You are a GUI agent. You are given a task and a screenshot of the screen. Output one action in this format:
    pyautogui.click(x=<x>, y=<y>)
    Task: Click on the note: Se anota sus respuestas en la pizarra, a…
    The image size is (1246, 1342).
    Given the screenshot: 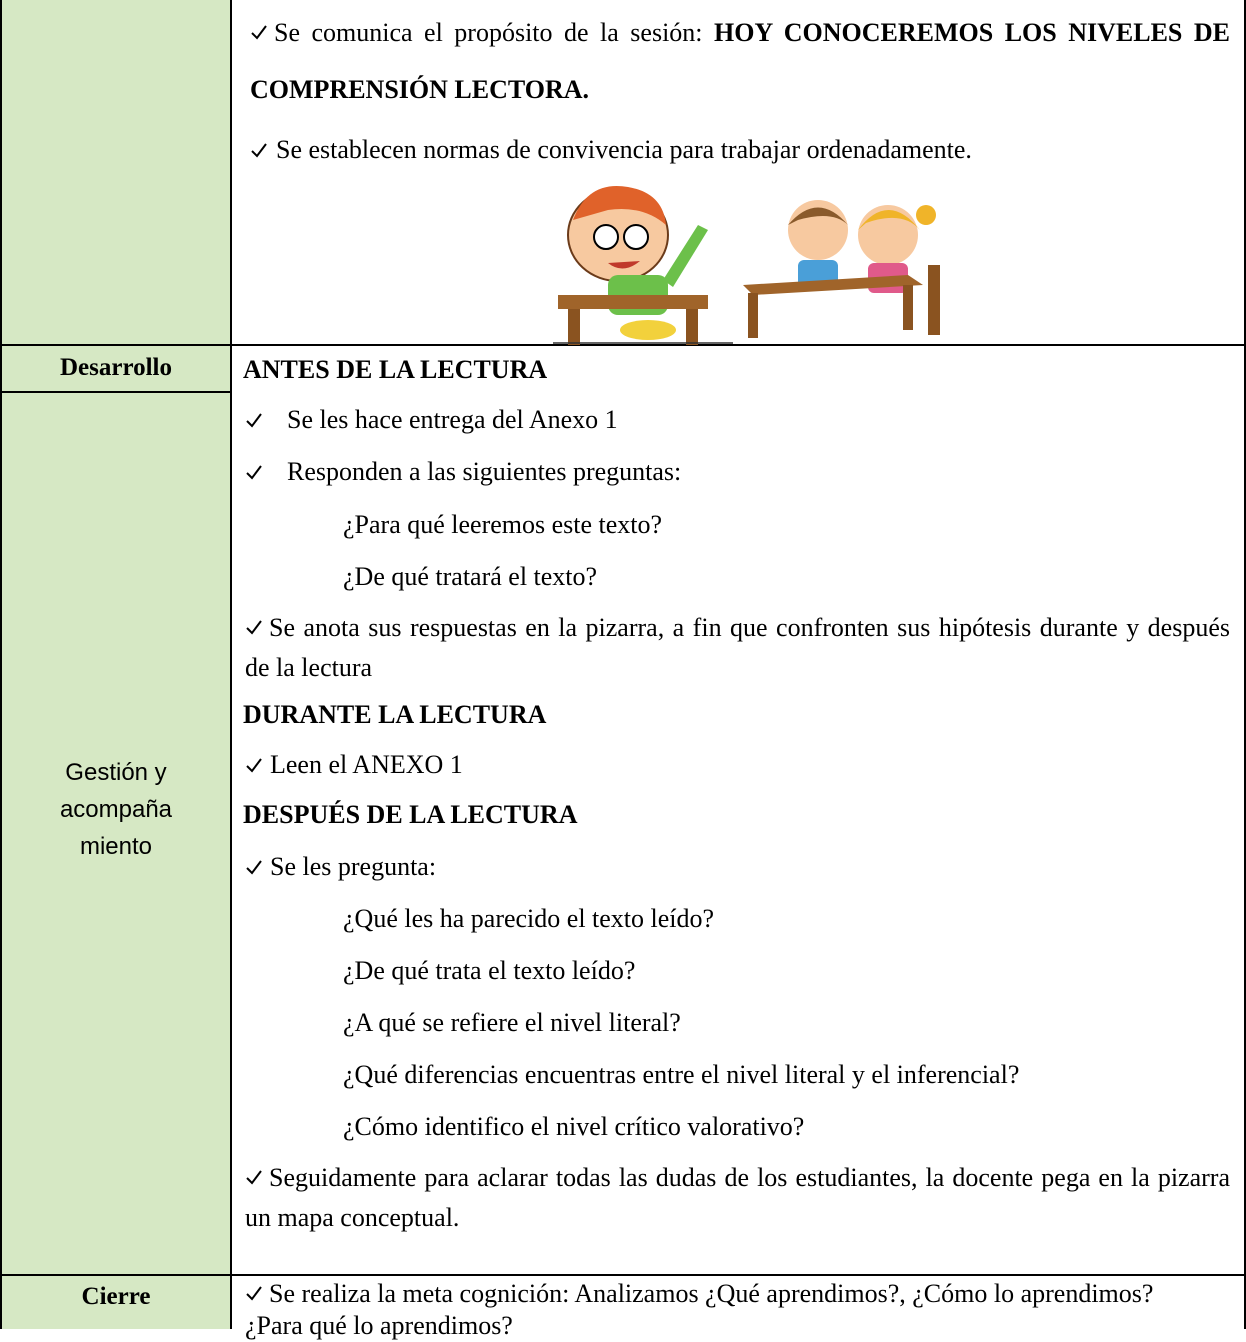 What is the action you would take?
    pyautogui.click(x=737, y=648)
    